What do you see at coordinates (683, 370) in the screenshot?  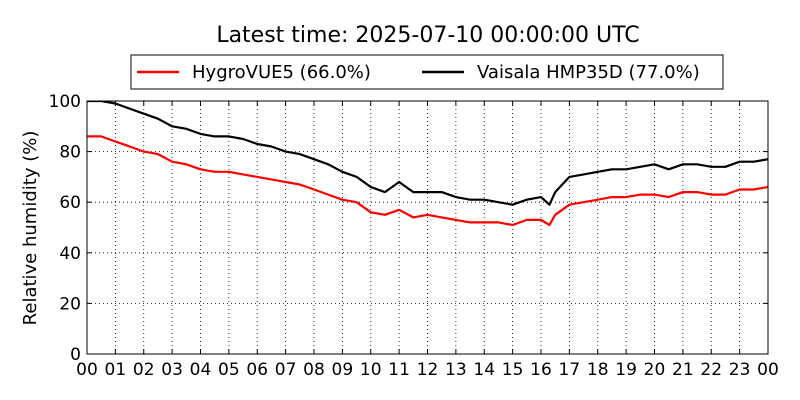 I see `x-tick-label: 21` at bounding box center [683, 370].